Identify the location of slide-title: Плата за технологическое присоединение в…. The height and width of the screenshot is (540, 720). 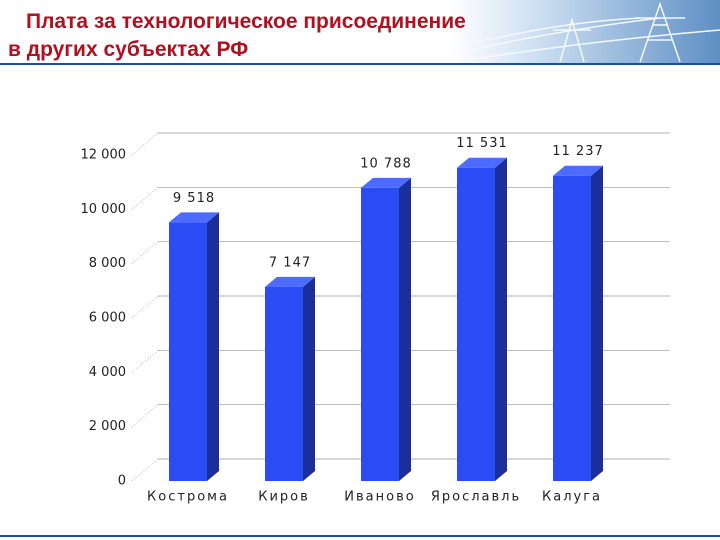
(237, 35).